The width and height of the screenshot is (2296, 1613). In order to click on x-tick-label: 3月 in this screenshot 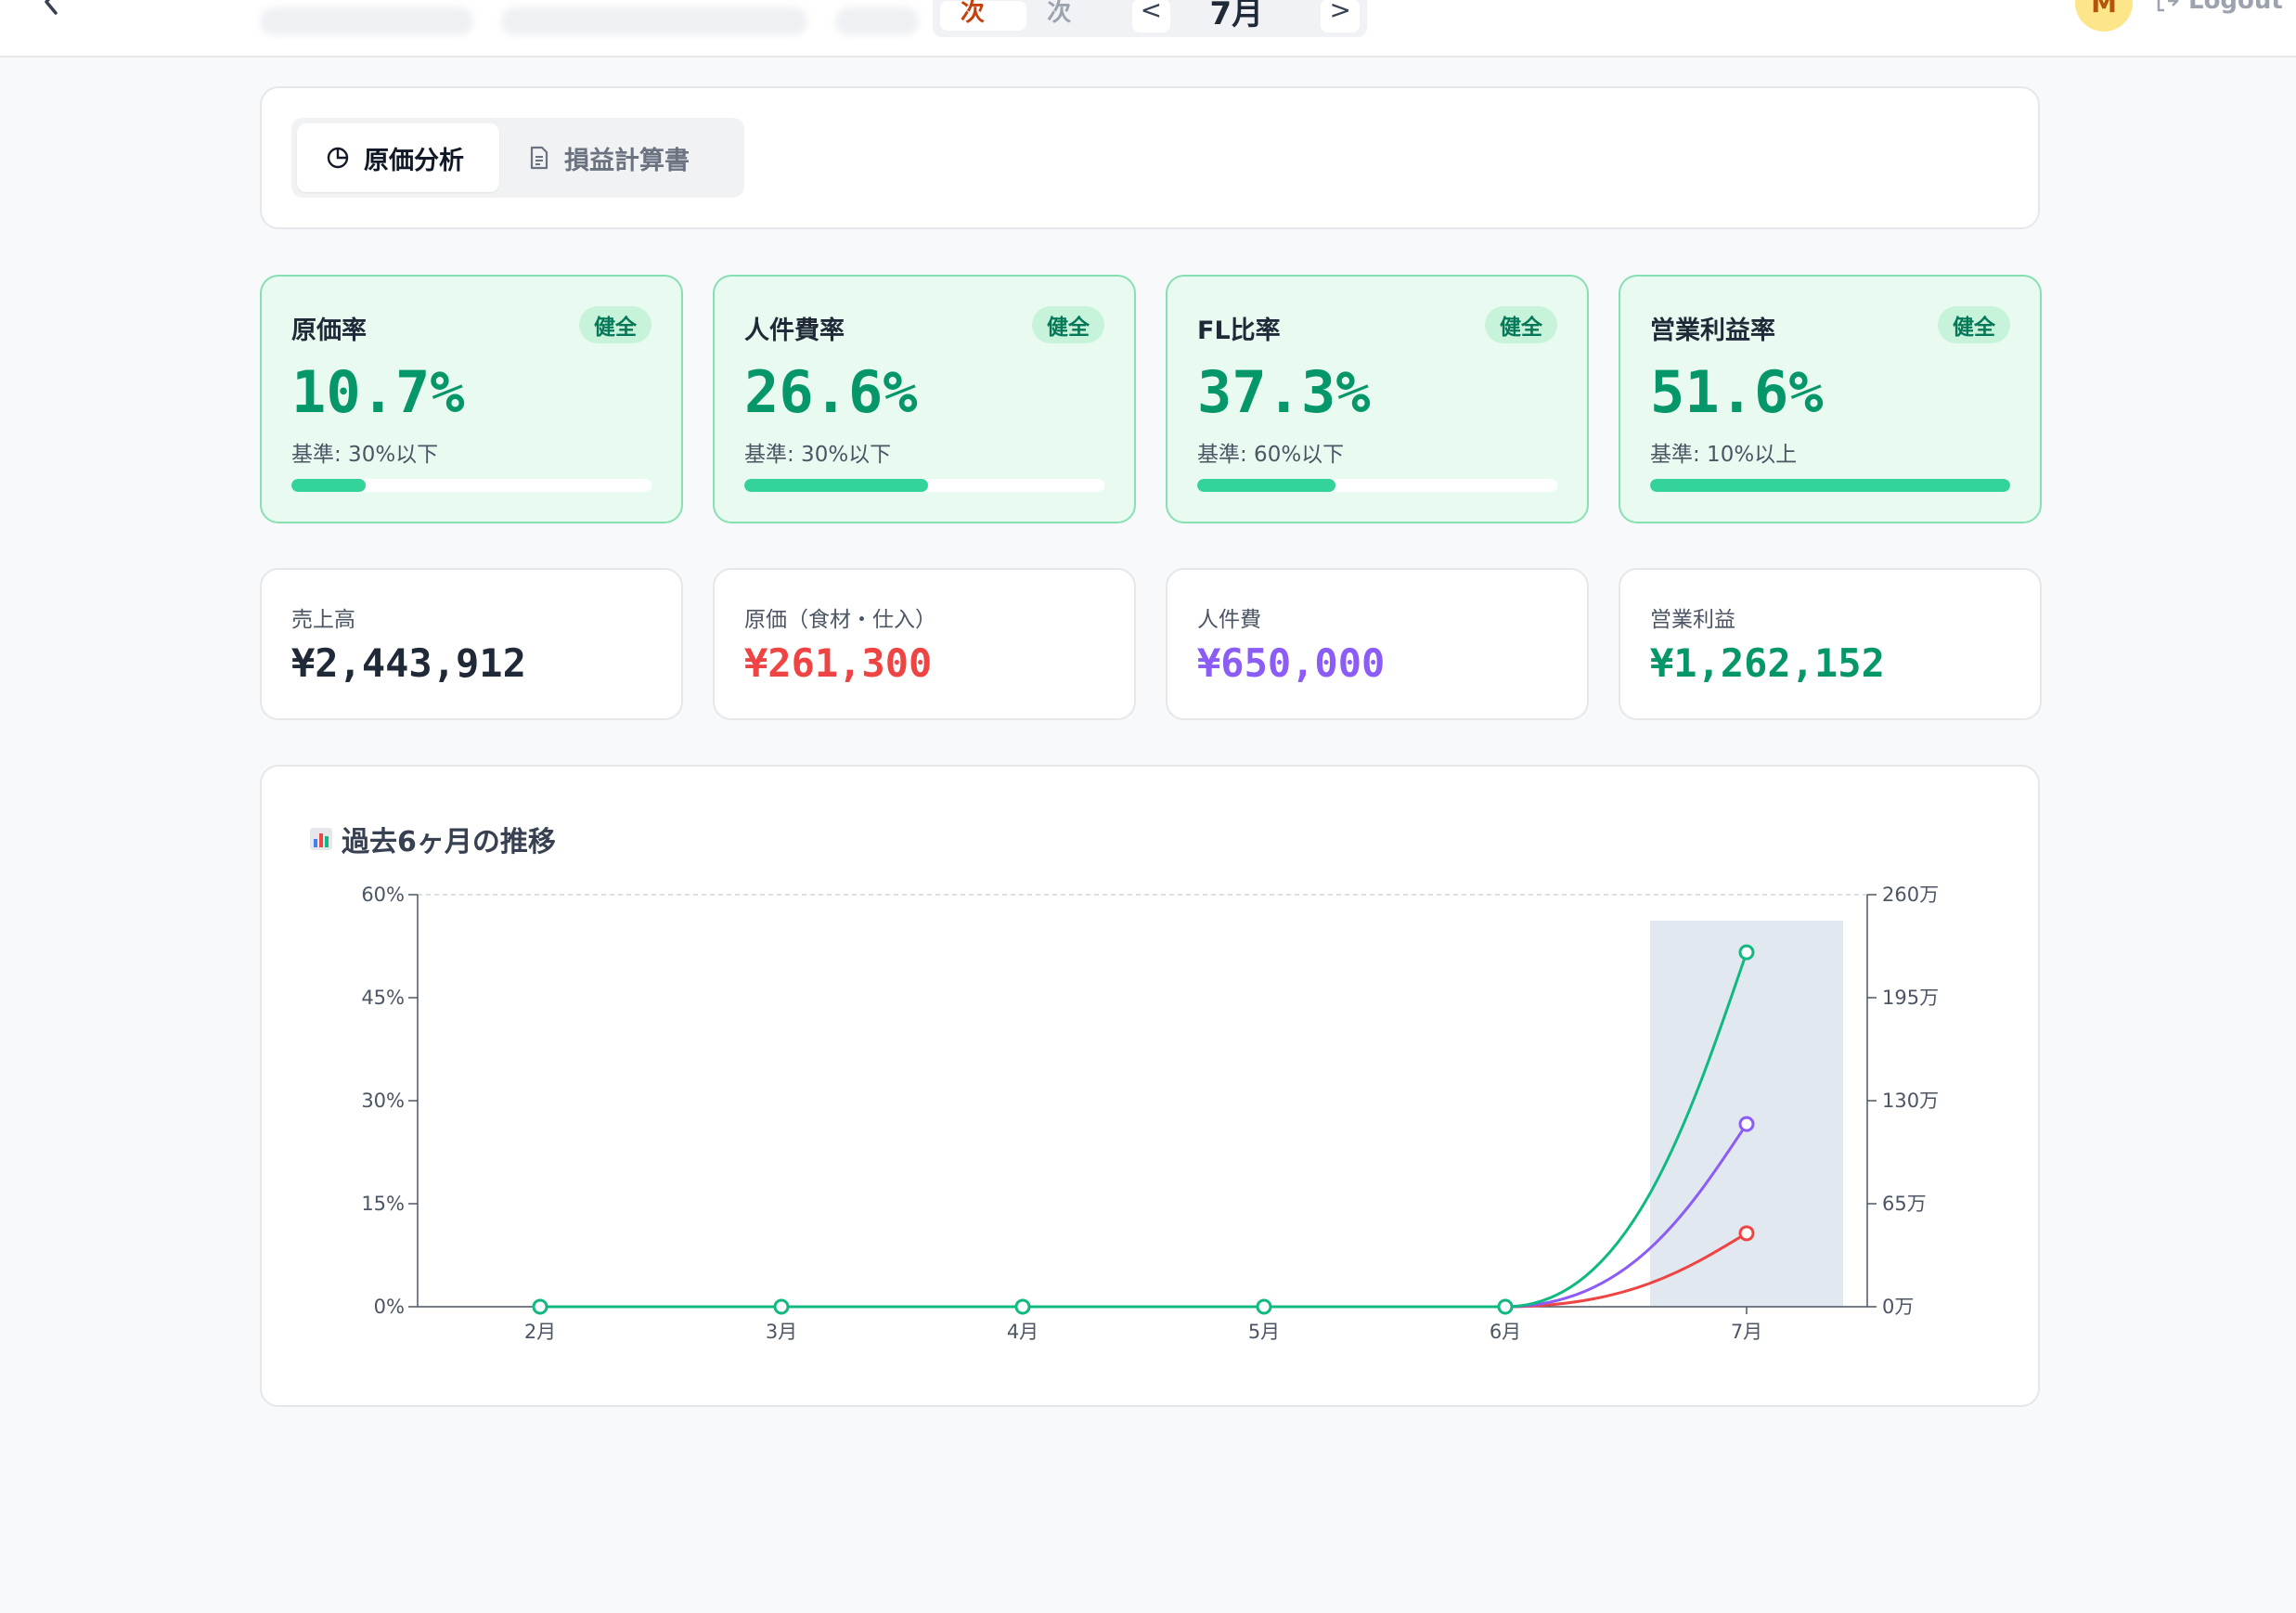, I will do `click(781, 1332)`.